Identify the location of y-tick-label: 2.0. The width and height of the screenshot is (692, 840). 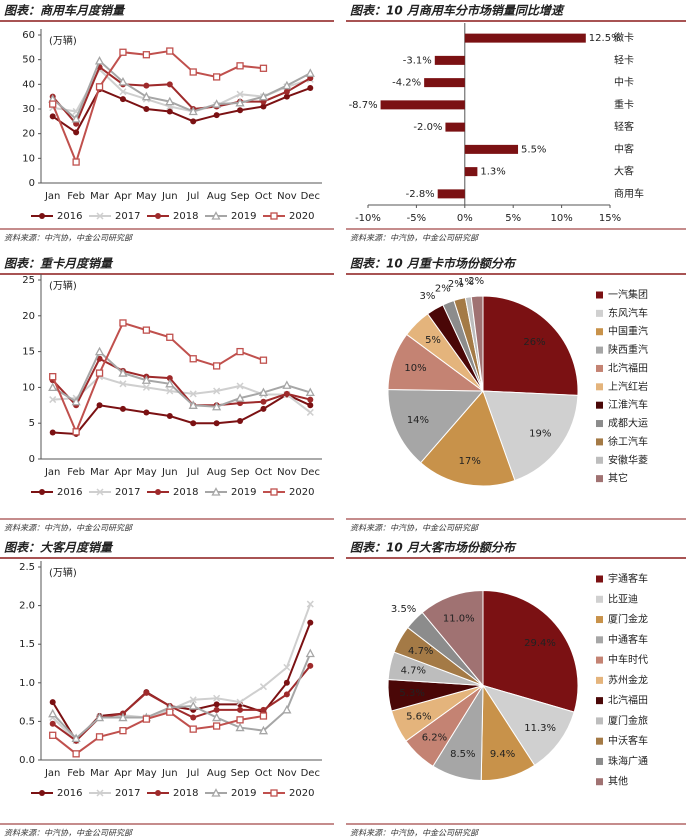
(27, 606).